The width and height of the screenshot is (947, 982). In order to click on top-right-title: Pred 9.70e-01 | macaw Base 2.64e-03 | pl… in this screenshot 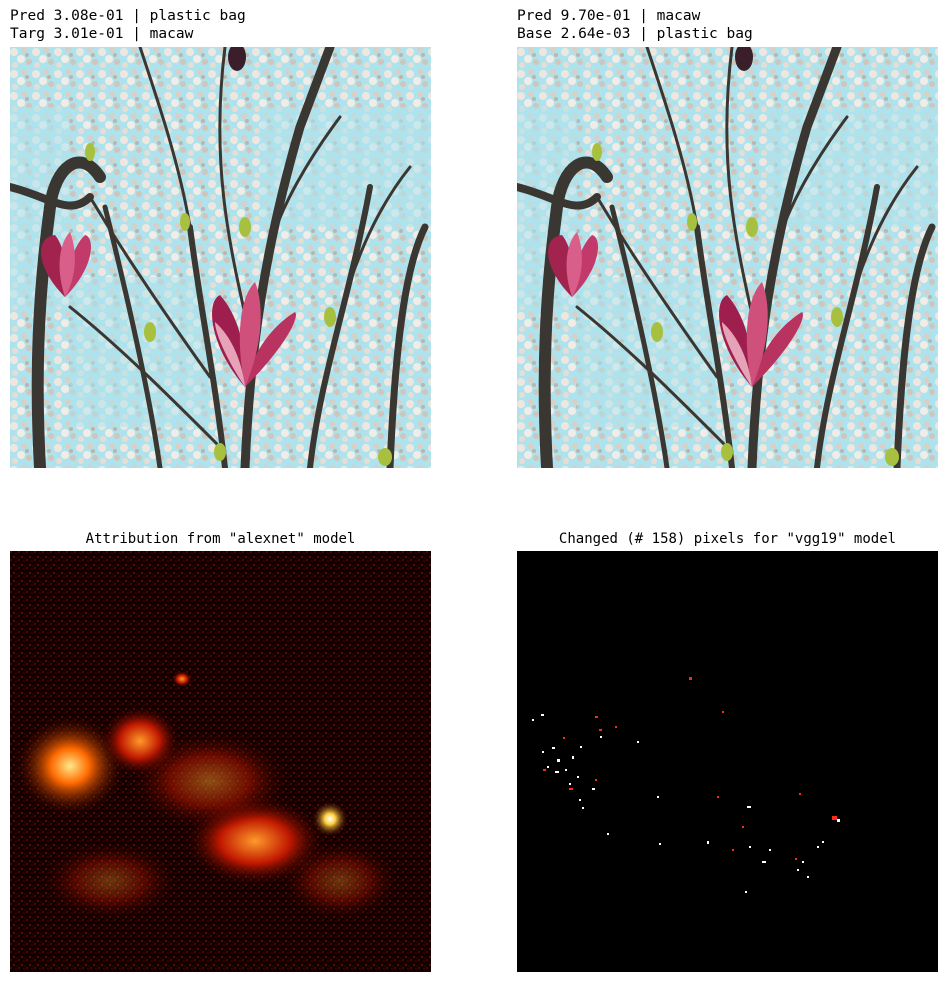, I will do `click(635, 25)`.